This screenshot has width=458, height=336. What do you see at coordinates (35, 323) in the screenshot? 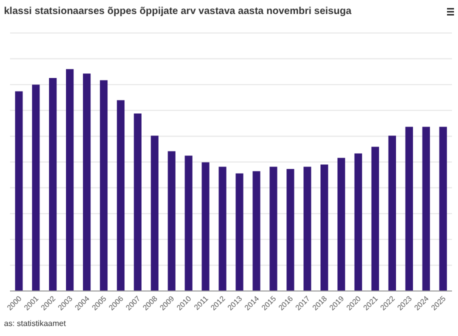
I see `text: as: statistikaamet` at bounding box center [35, 323].